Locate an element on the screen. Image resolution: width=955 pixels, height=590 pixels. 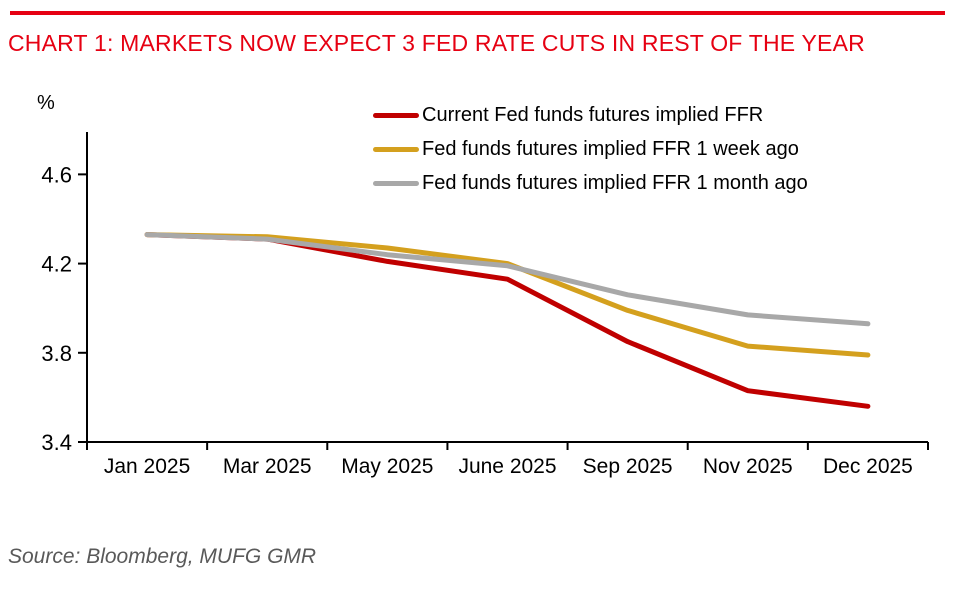
top-rule-divider is located at coordinates (477, 13).